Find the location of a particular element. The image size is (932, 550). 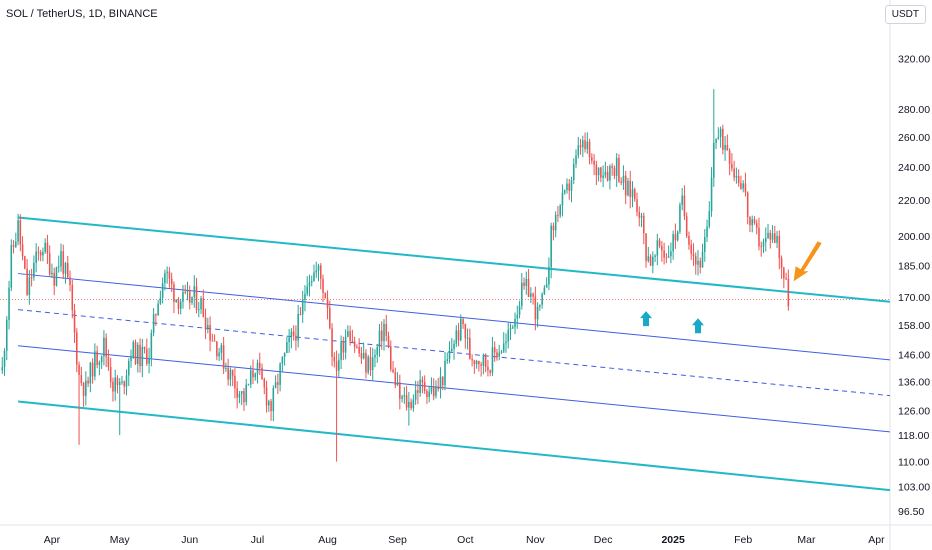

symbol-title: SOL / TetherUS, 1D, BINANCE is located at coordinates (82, 14).